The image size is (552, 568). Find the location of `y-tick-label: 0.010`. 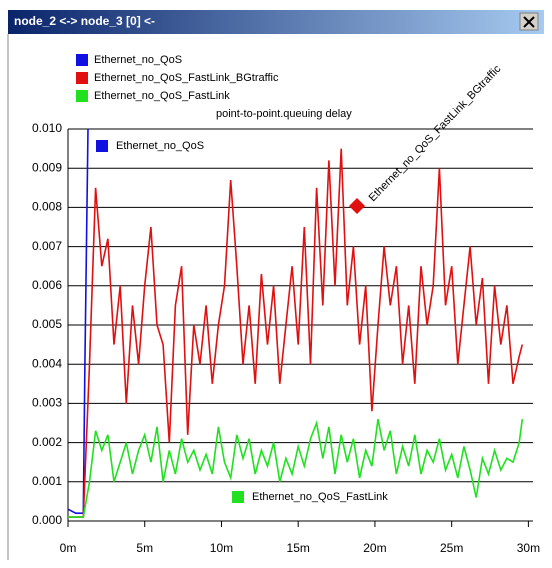

y-tick-label: 0.010 is located at coordinates (47, 128).